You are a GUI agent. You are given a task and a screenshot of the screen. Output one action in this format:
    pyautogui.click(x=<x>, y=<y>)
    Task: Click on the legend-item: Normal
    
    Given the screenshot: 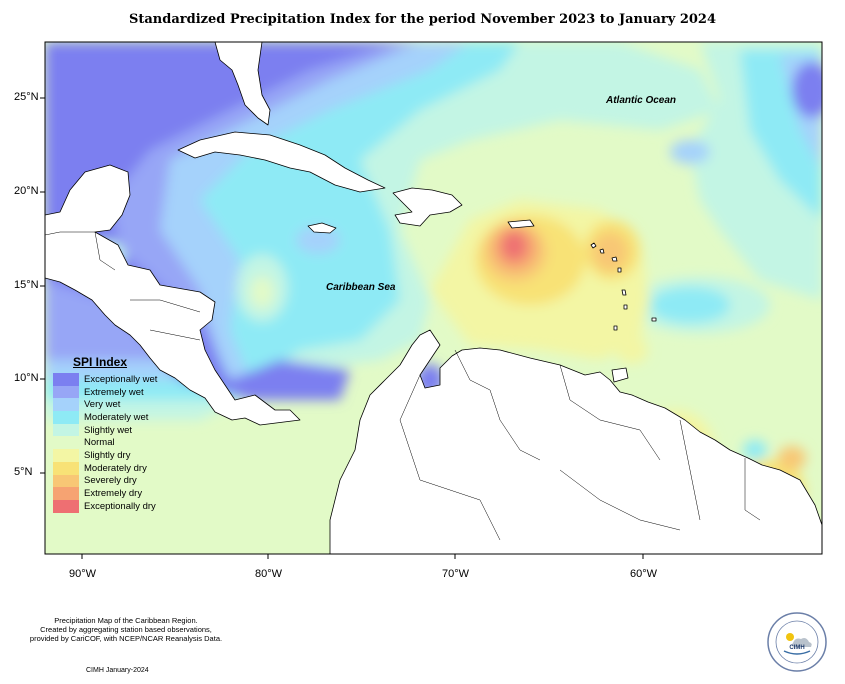 What is the action you would take?
    pyautogui.click(x=113, y=443)
    